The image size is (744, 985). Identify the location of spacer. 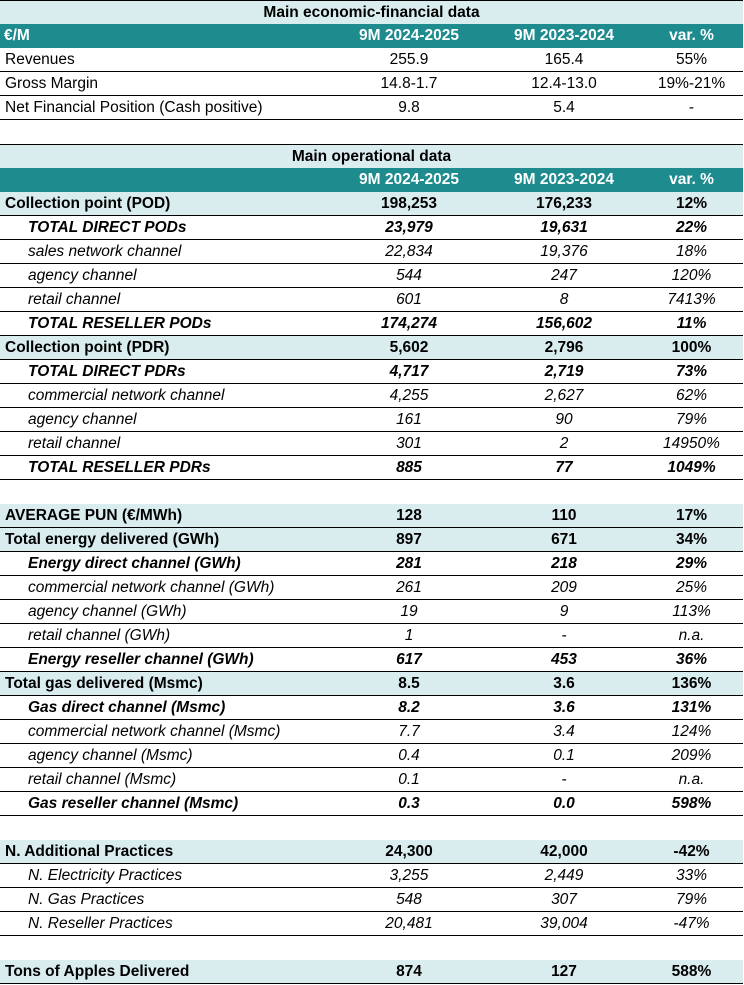
(372, 132).